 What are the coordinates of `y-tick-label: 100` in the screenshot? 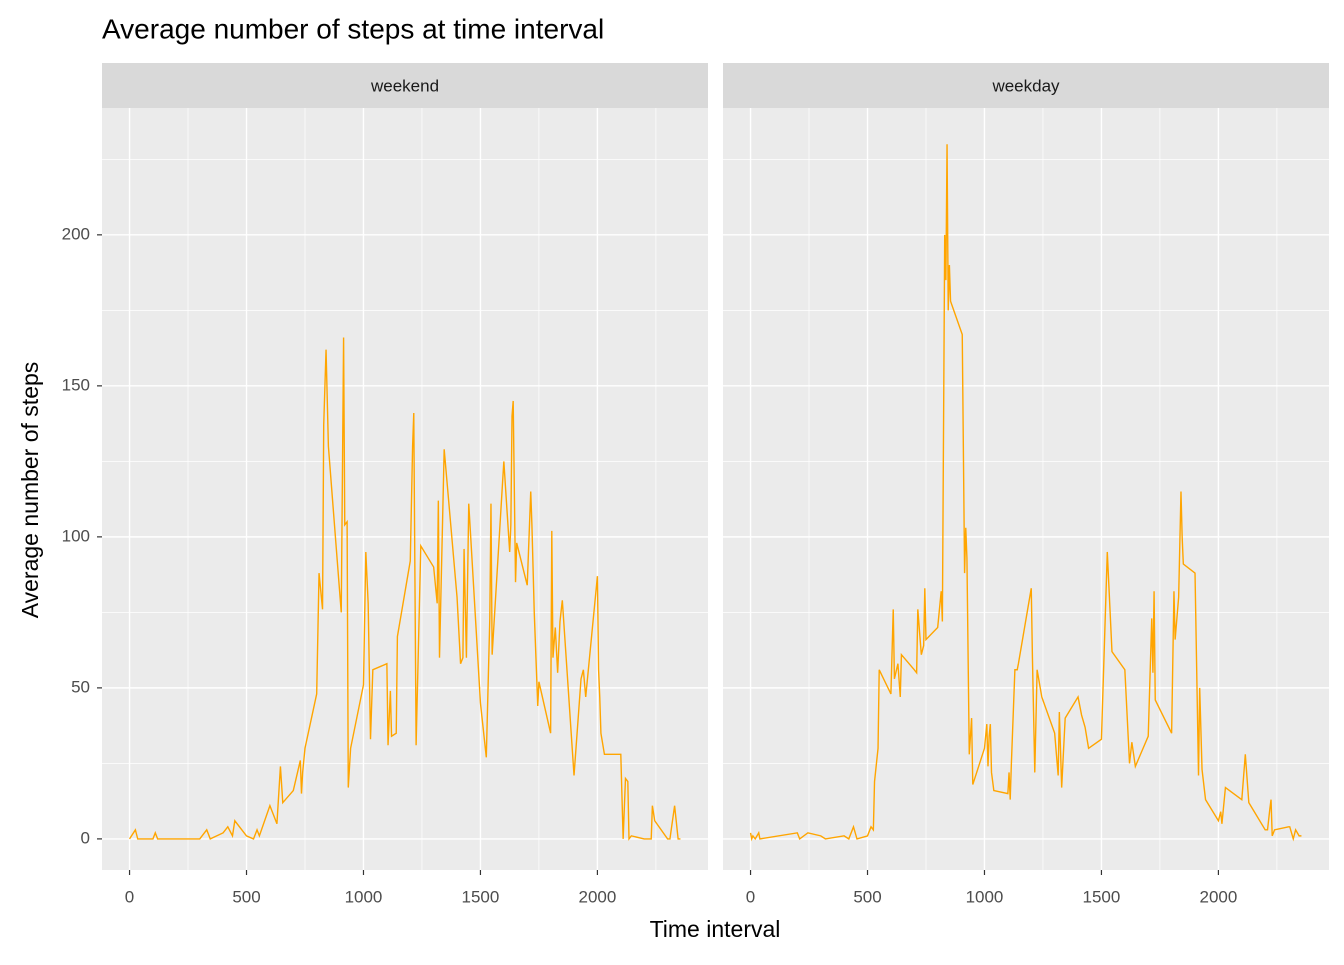 It's located at (76, 535).